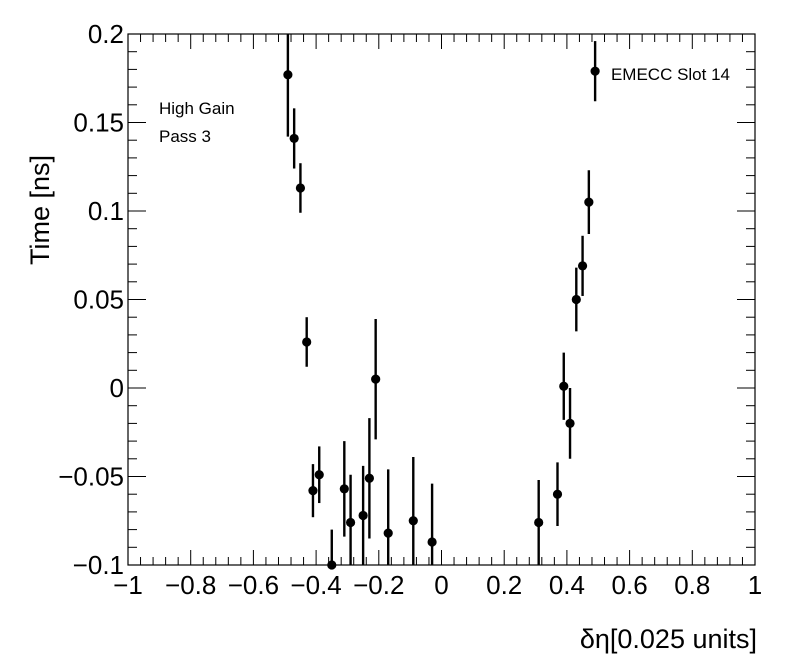  What do you see at coordinates (190, 585) in the screenshot?
I see `x-tick-label: −0.8` at bounding box center [190, 585].